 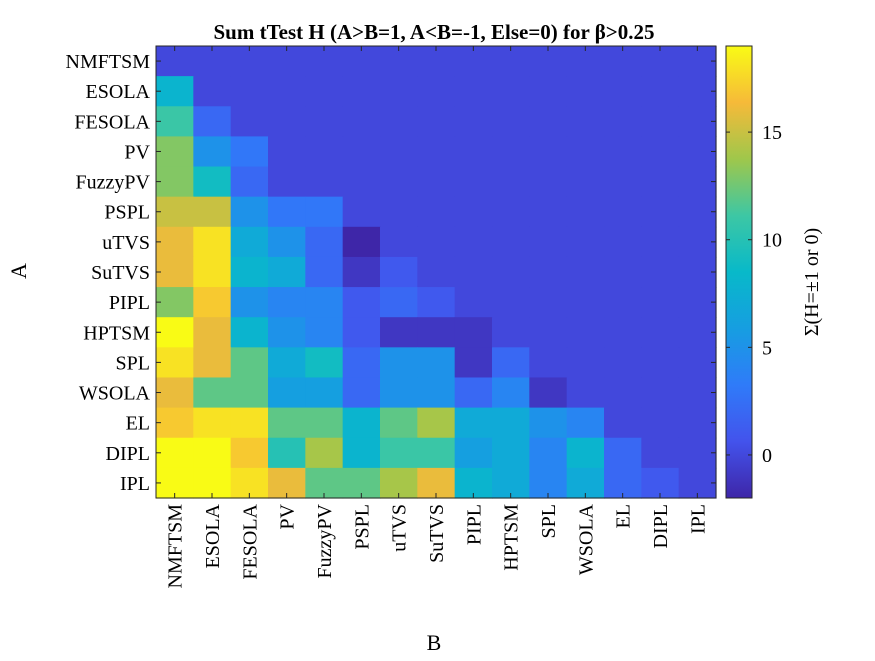 I want to click on row-label: HPTSM, so click(x=116, y=333).